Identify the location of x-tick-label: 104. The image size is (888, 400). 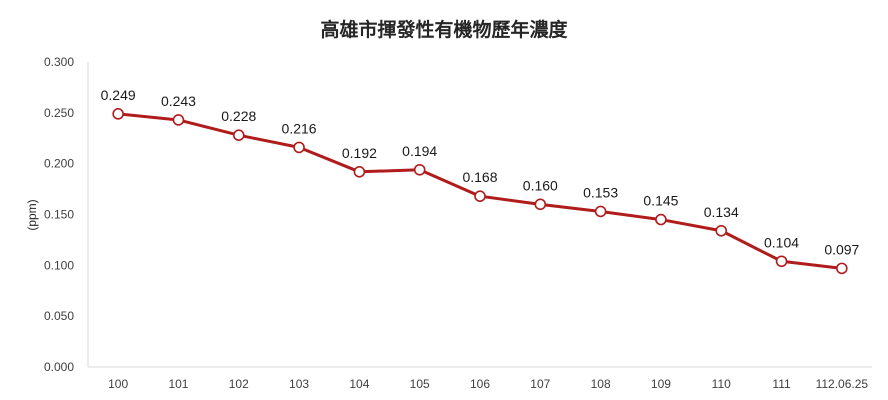
(359, 384).